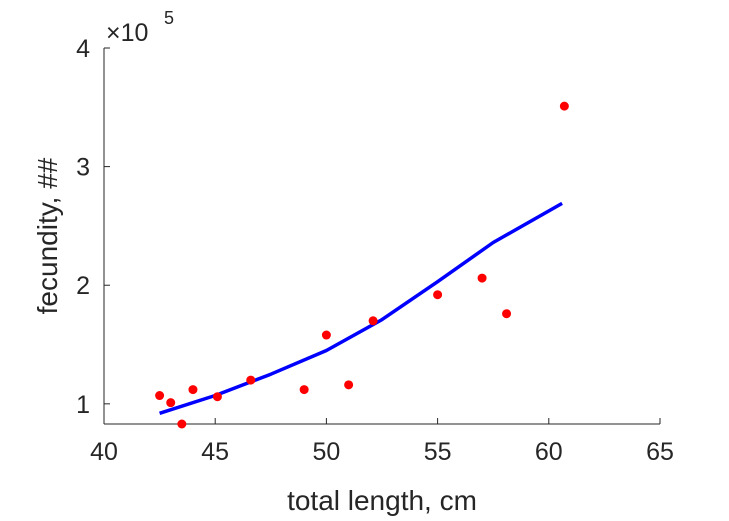 This screenshot has height=521, width=729. I want to click on x-axis-label: total length, cm, so click(382, 500).